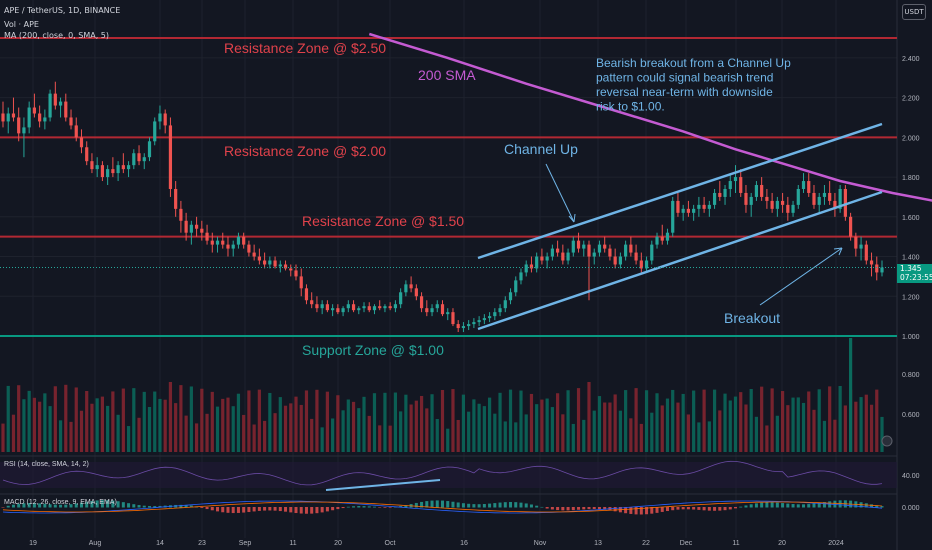 The height and width of the screenshot is (550, 932). I want to click on rsi-band, so click(448, 475).